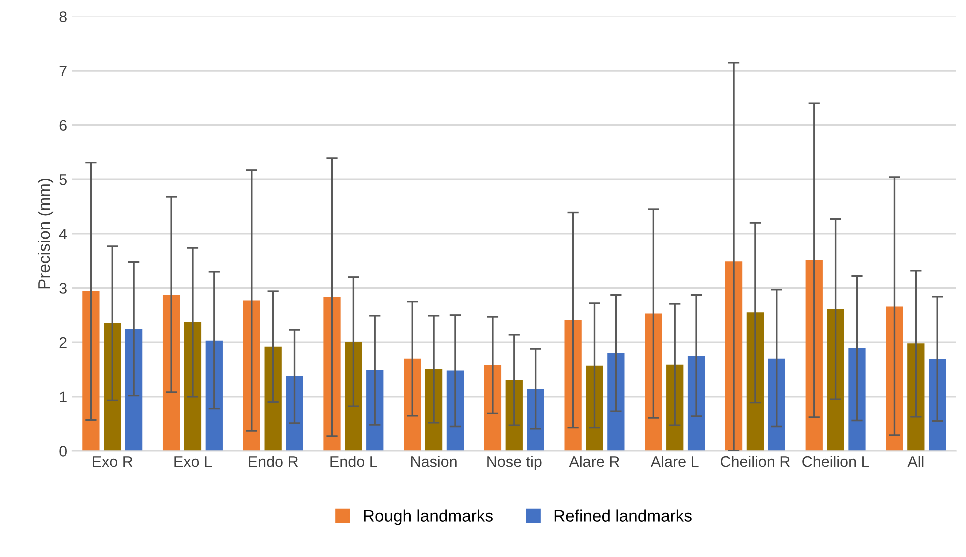 The image size is (966, 557). Describe the element at coordinates (594, 462) in the screenshot. I see `x-tick-label: Alare R` at that location.